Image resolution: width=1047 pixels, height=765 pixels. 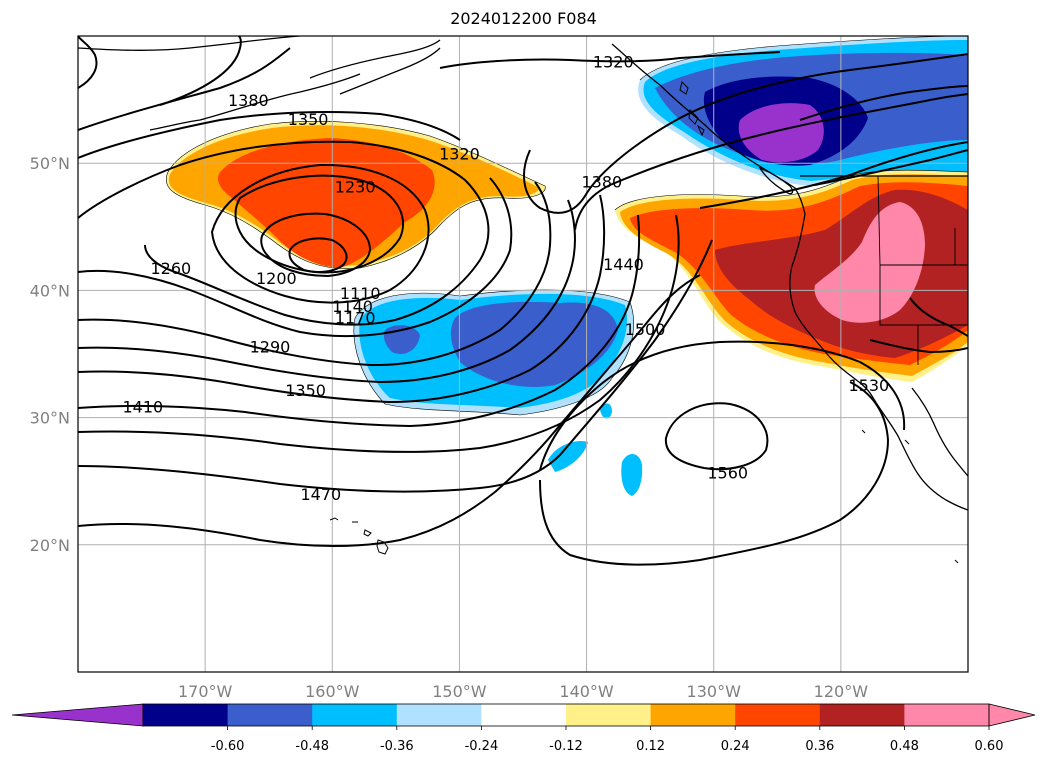 What do you see at coordinates (735, 746) in the screenshot?
I see `colorbar-tick-label: 0.24` at bounding box center [735, 746].